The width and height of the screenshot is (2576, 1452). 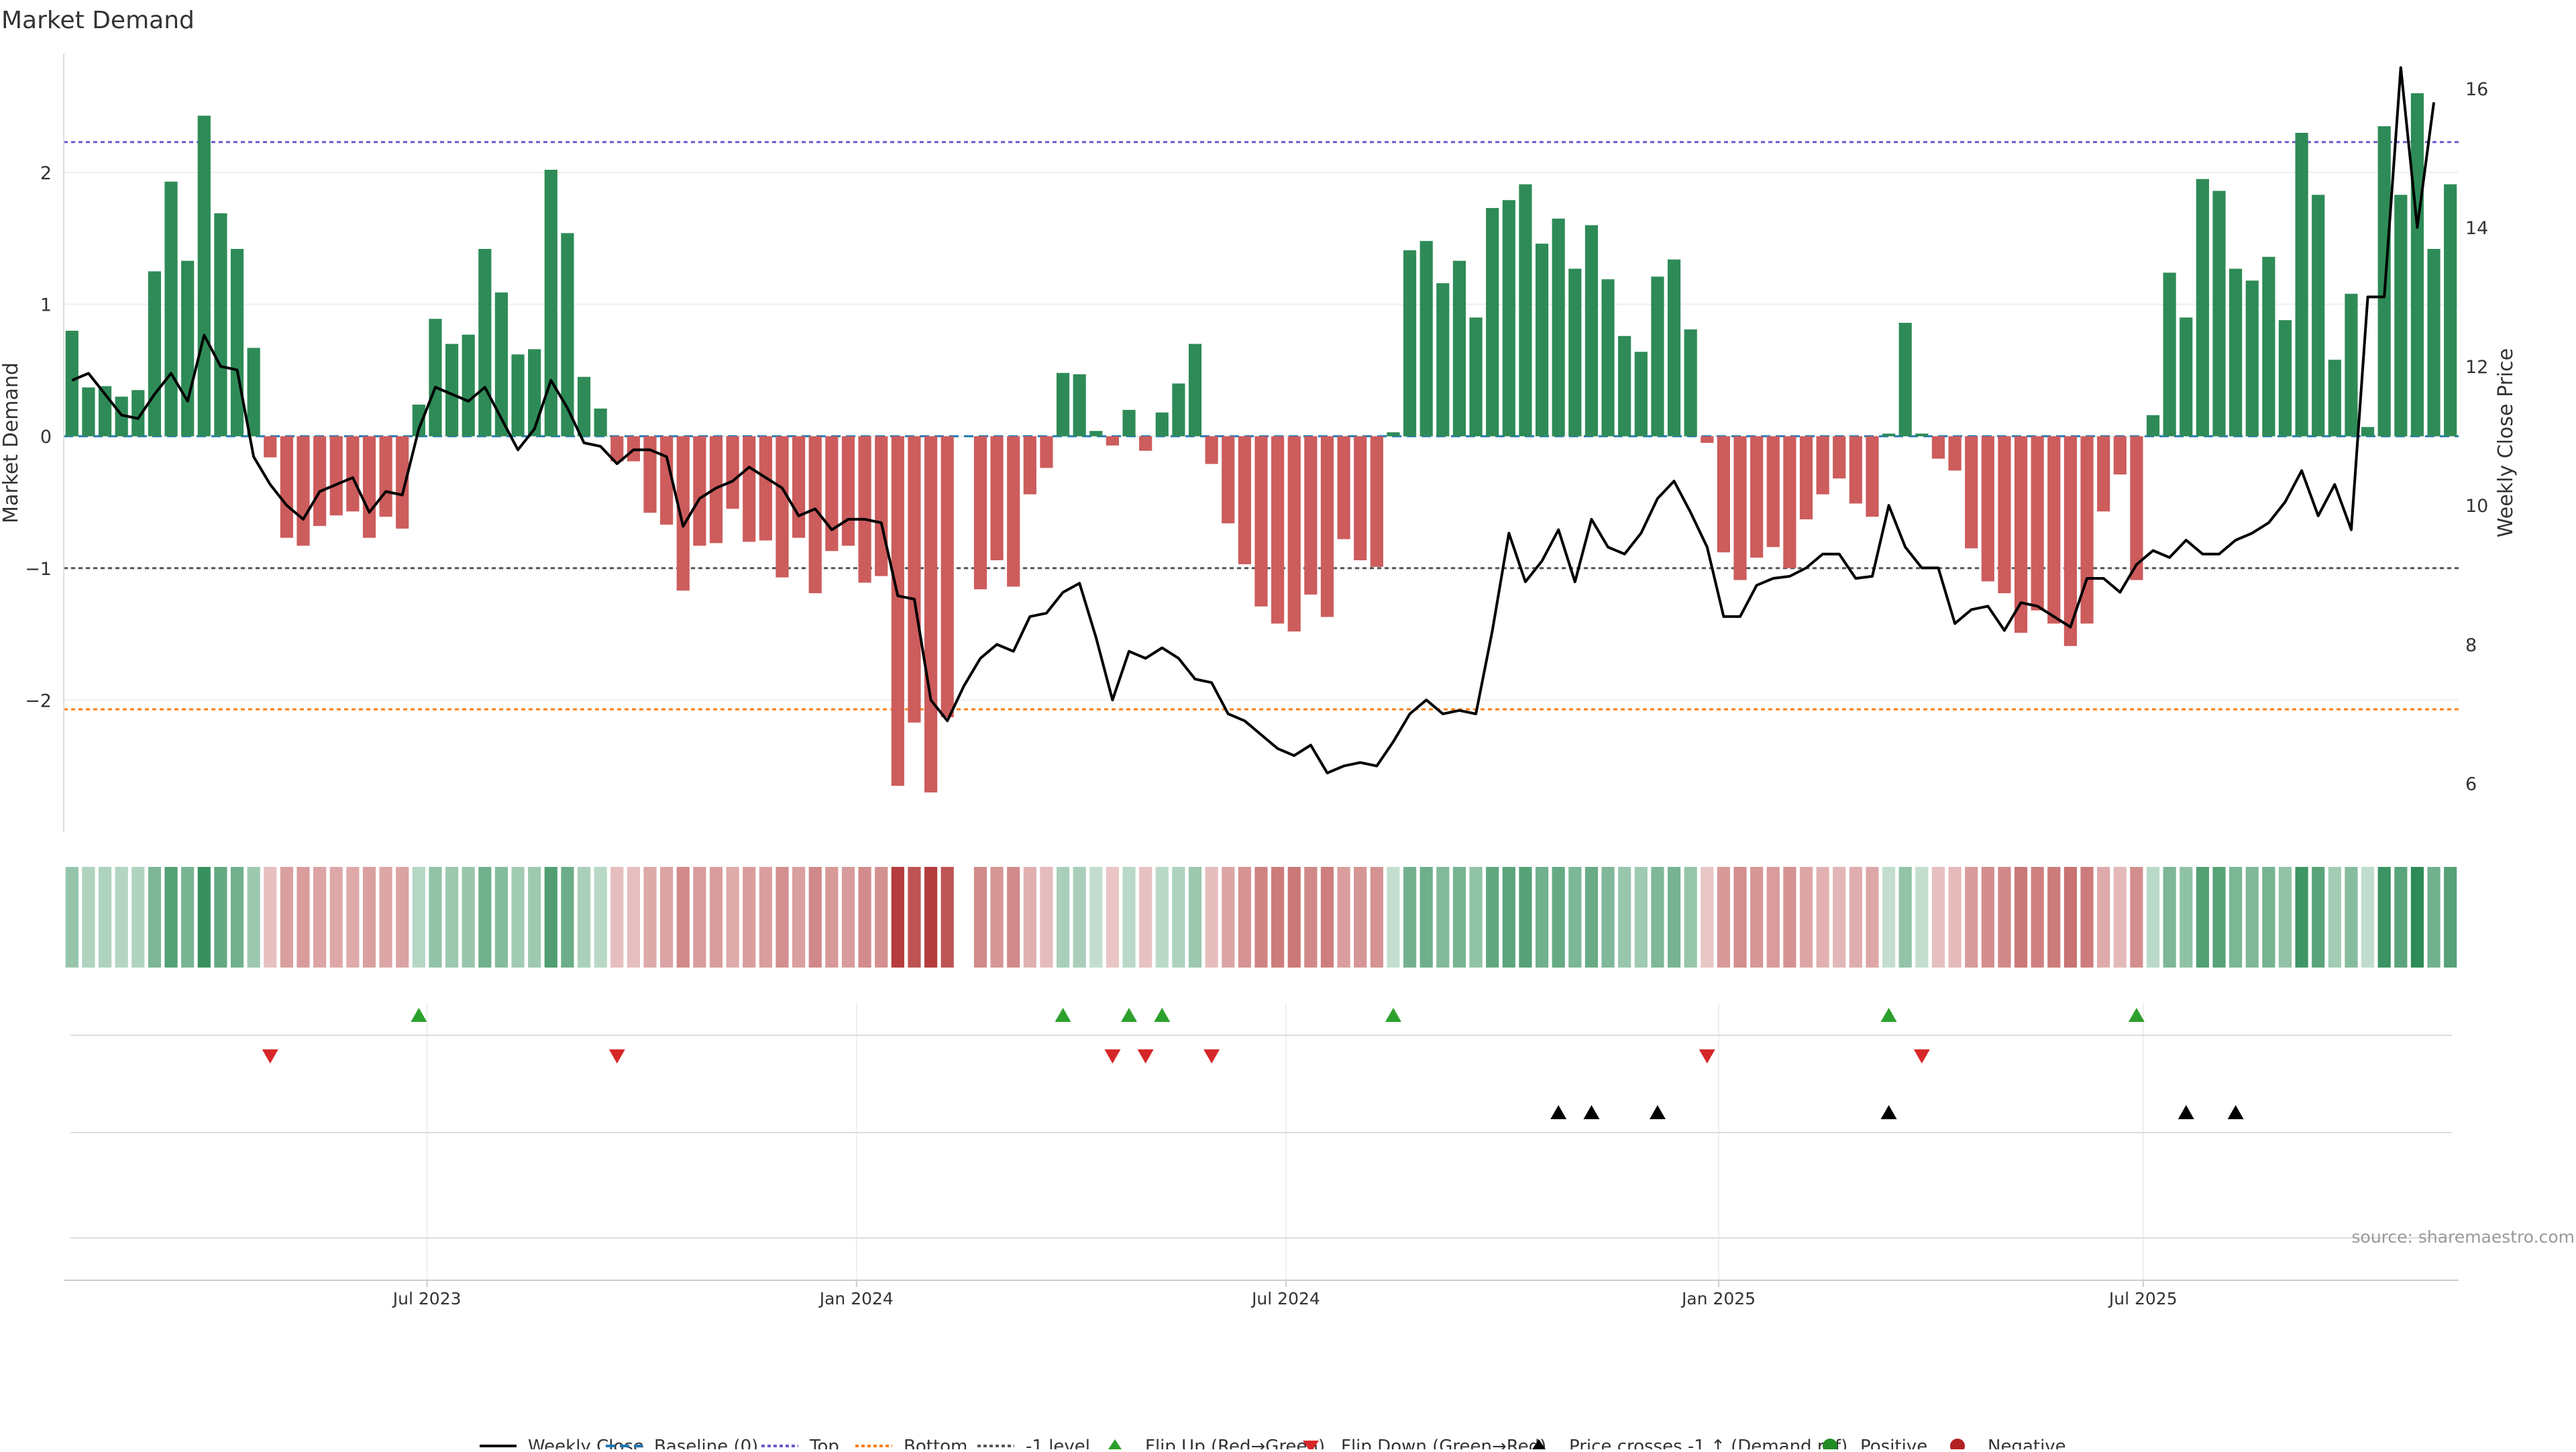 I want to click on legend-item: Top, so click(x=800, y=1445).